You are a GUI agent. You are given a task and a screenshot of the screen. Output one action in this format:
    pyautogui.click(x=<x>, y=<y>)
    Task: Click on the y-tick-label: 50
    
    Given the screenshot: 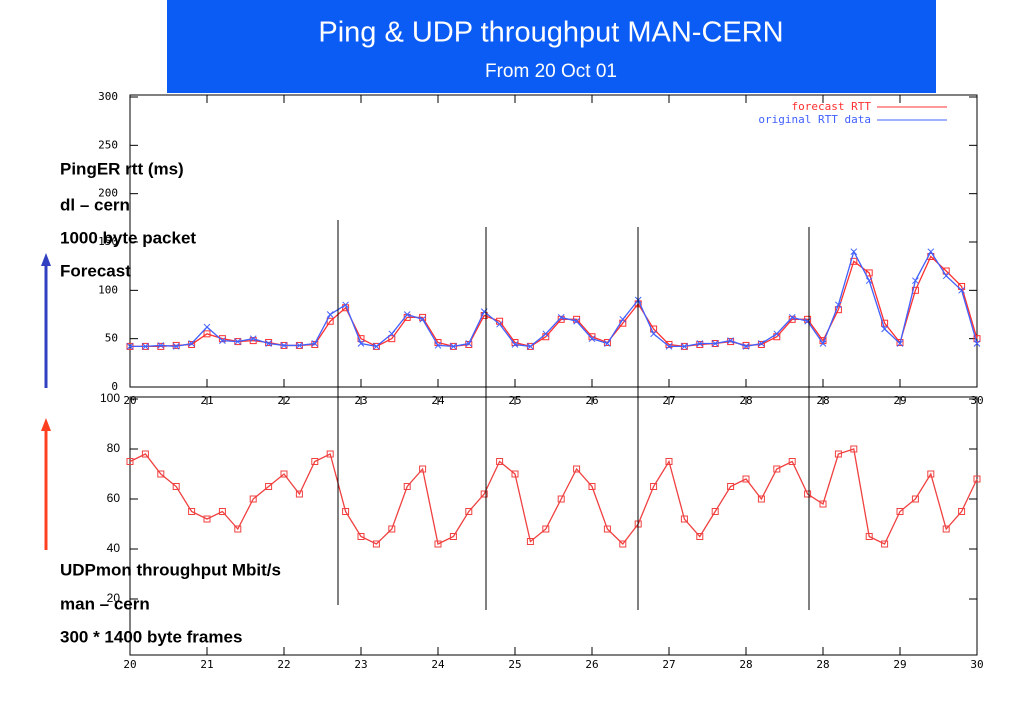 What is the action you would take?
    pyautogui.click(x=111, y=338)
    